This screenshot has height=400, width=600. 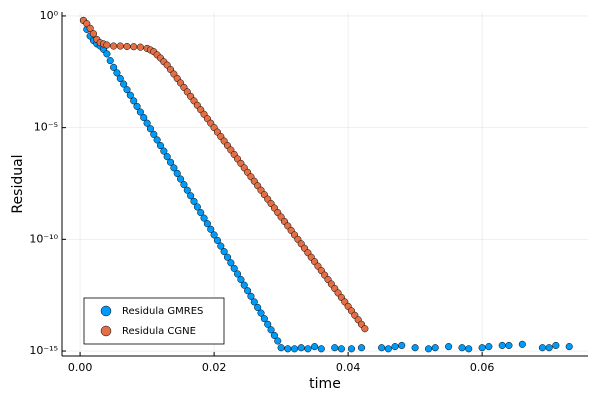 I want to click on x-tick-label: 0.04, so click(x=348, y=367).